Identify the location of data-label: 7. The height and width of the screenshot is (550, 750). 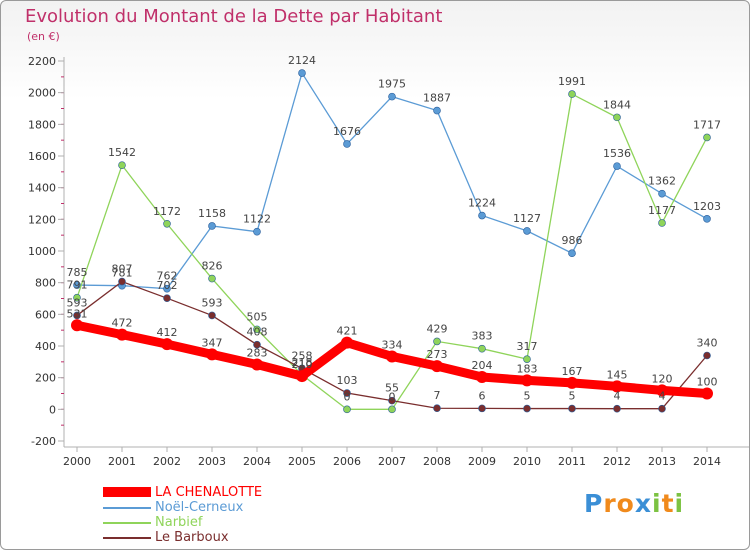
(437, 395).